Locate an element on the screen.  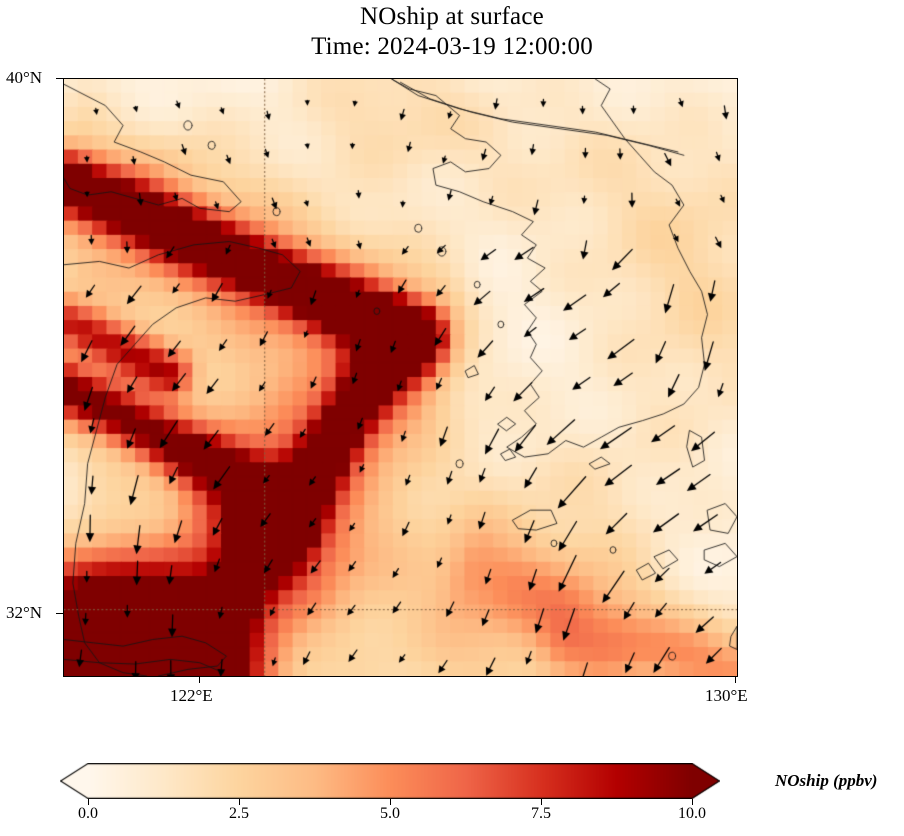
x-tick-130e is located at coordinates (736, 679).